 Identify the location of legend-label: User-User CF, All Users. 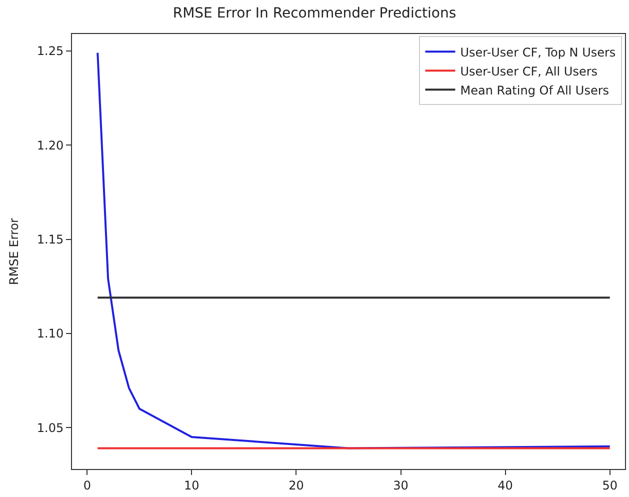
(529, 71).